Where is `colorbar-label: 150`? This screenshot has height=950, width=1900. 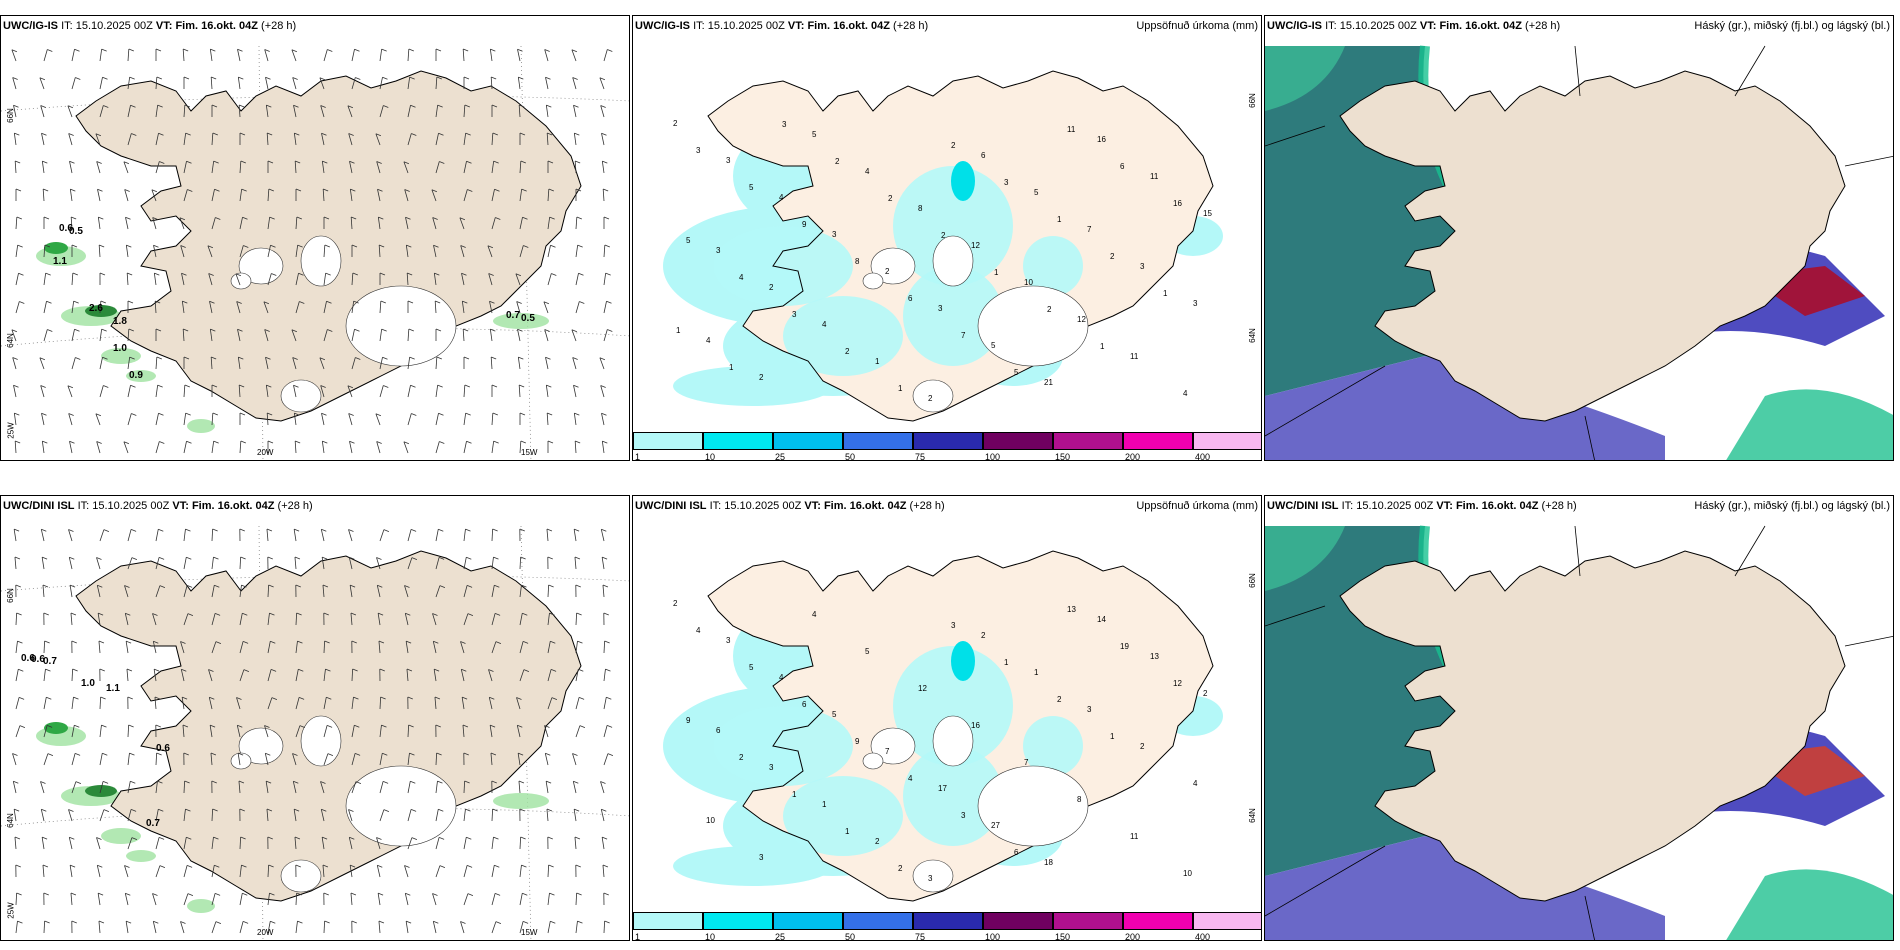
colorbar-label: 150 is located at coordinates (1063, 456).